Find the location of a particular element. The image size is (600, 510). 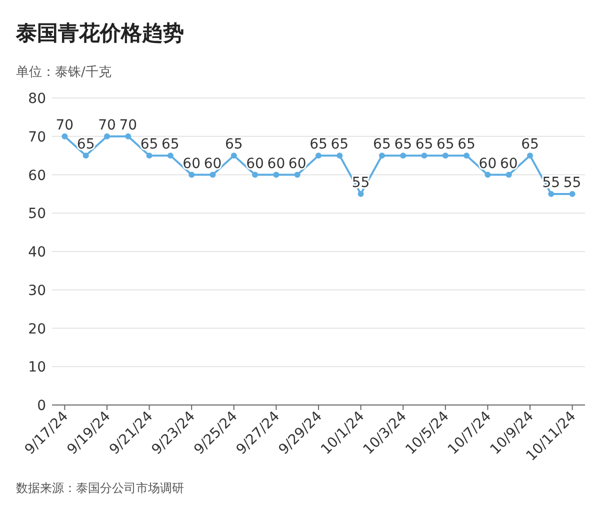

chart-title: 泰国青花价格趋势 is located at coordinates (99, 33).